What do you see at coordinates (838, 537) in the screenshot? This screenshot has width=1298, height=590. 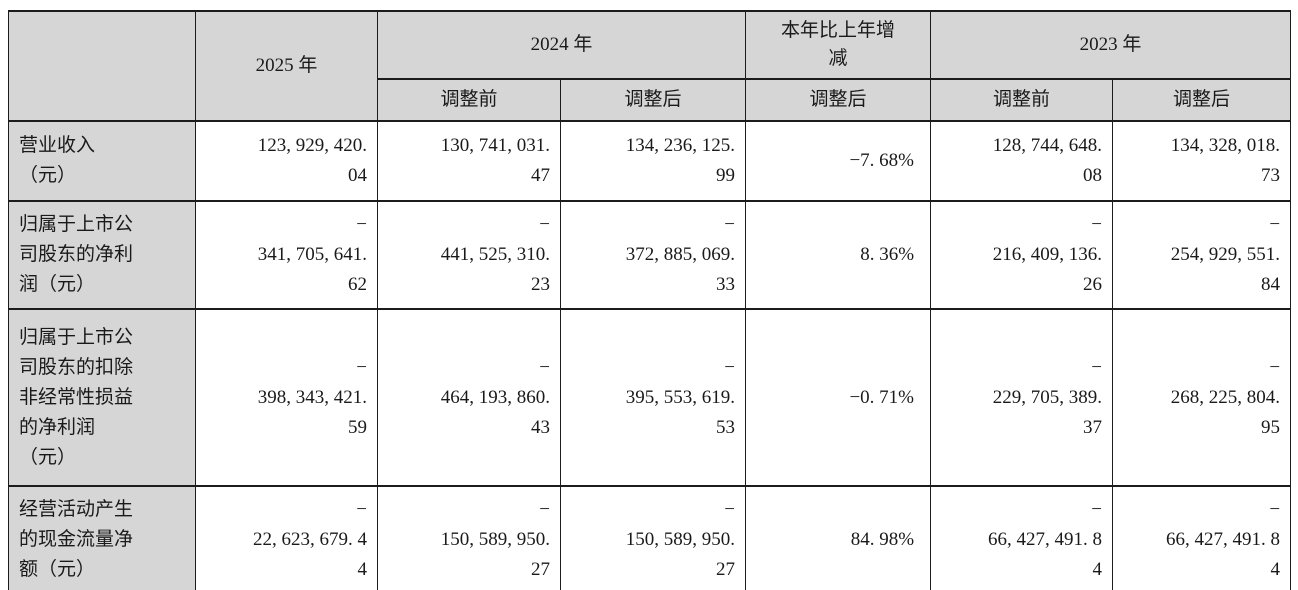 I see `cell-change: 84. 98%` at bounding box center [838, 537].